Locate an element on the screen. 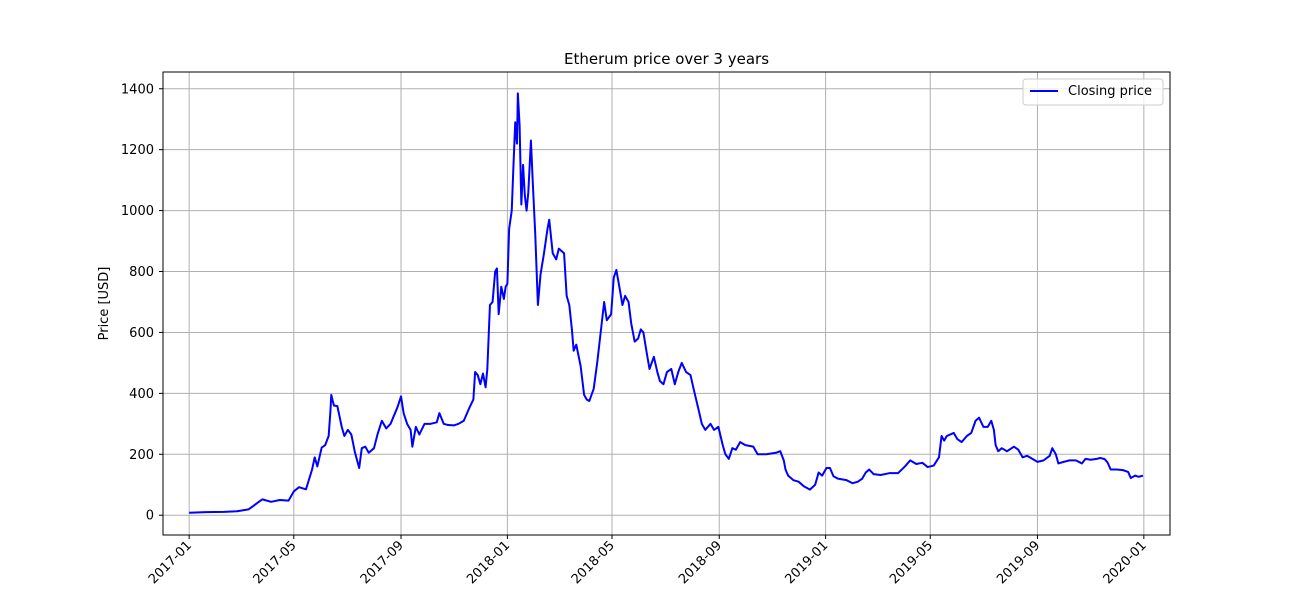 The width and height of the screenshot is (1300, 604). y-axis: 0 200 400 600 800 1000 1200 1400 is located at coordinates (142, 303).